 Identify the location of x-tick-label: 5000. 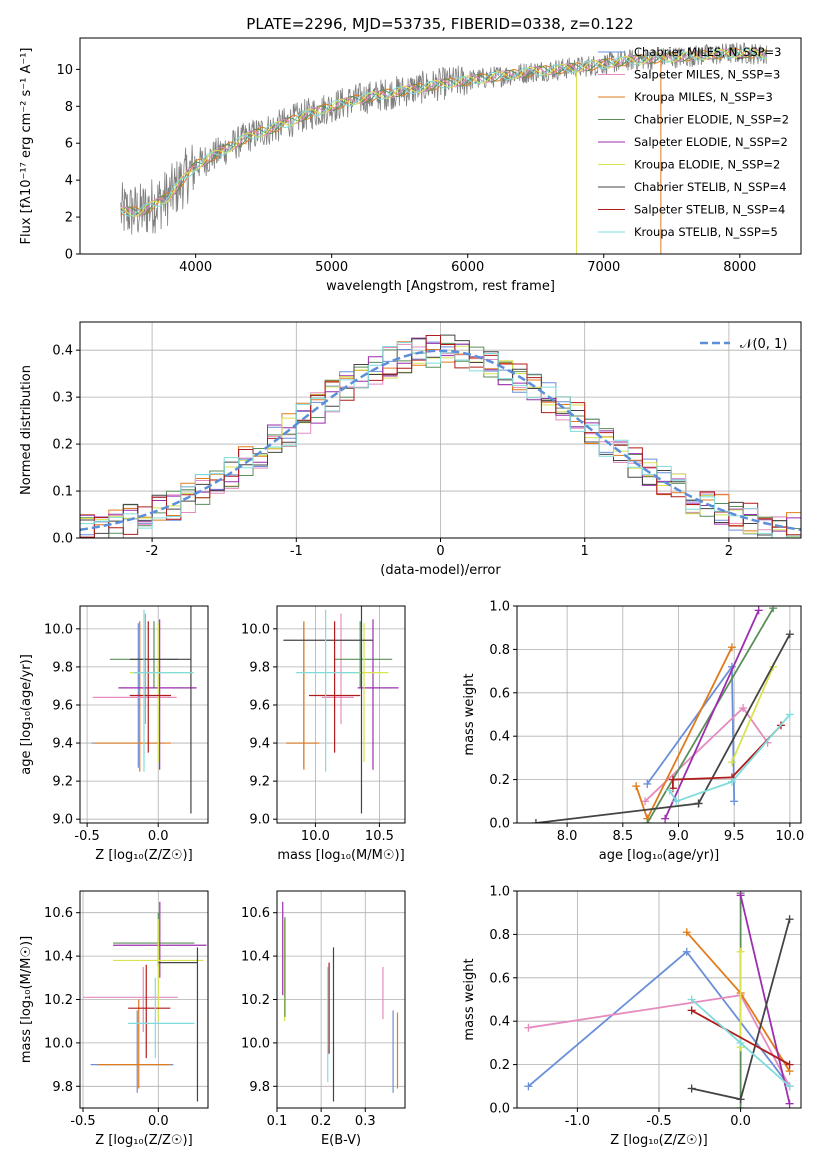
(331, 267).